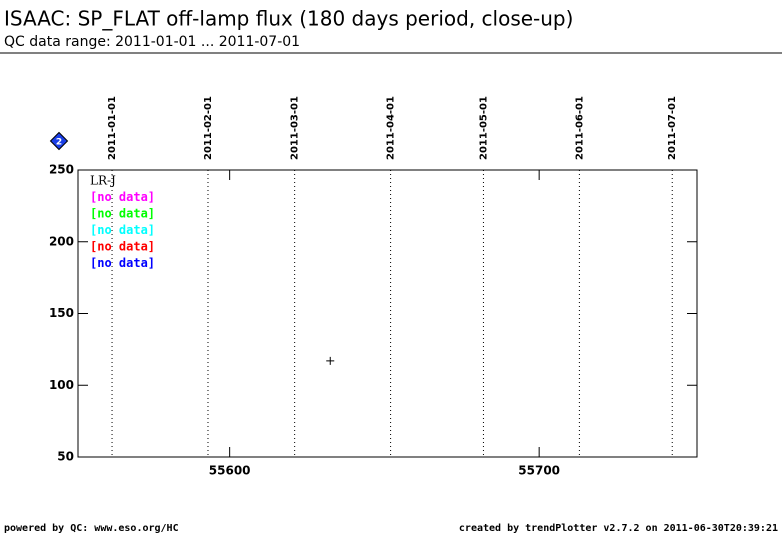 The height and width of the screenshot is (542, 782). I want to click on legend-title: LR-J, so click(103, 181).